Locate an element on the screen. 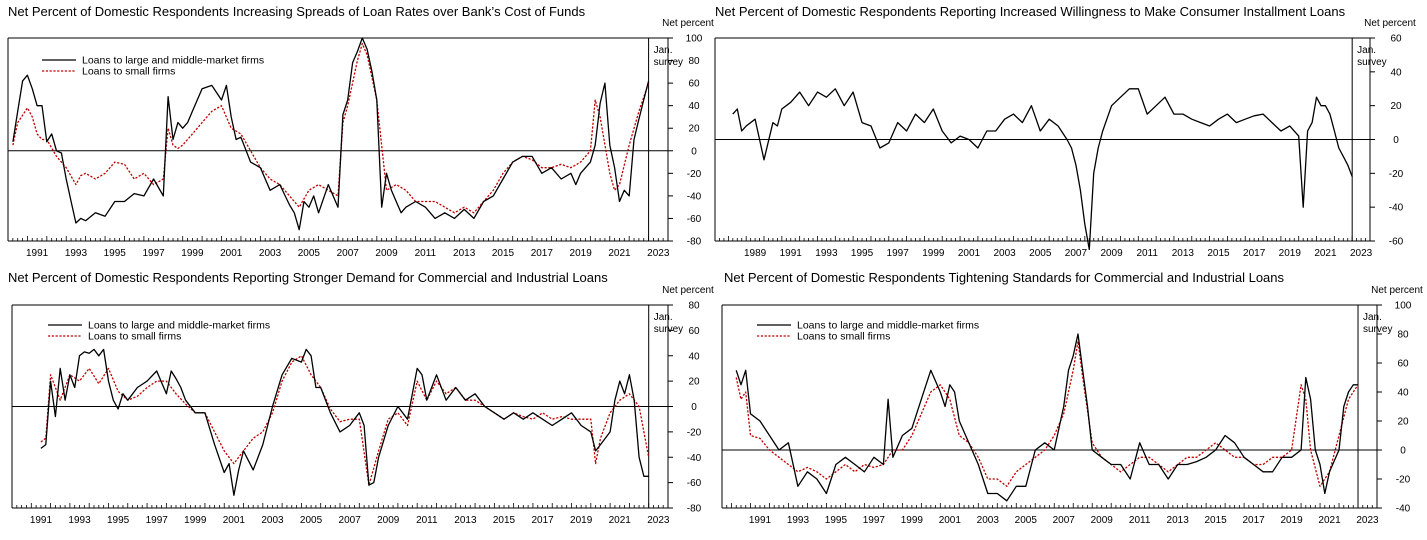 The image size is (1427, 540). x-tick-label: 1989 is located at coordinates (755, 253).